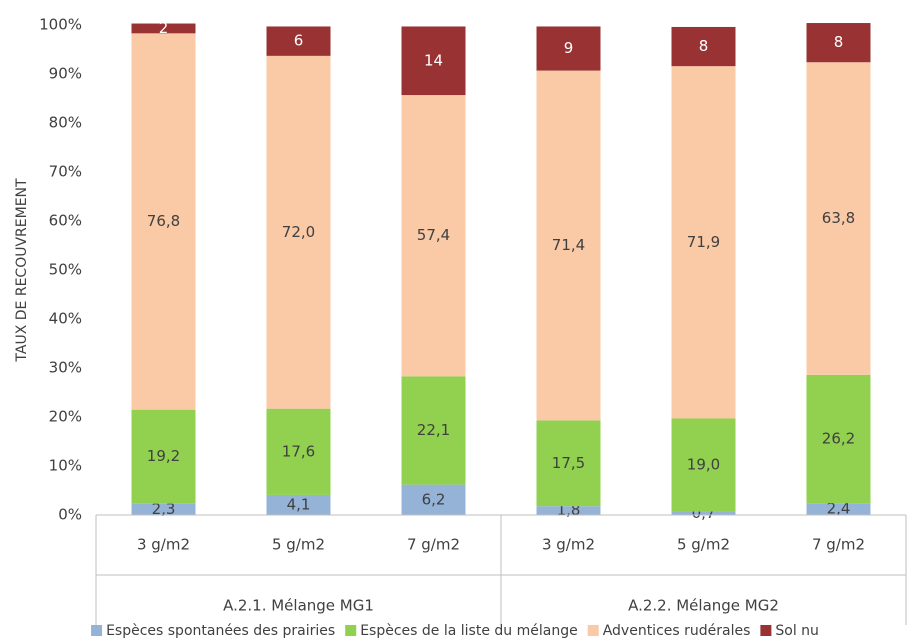 The width and height of the screenshot is (910, 639). I want to click on data-label: 71,9, so click(703, 242).